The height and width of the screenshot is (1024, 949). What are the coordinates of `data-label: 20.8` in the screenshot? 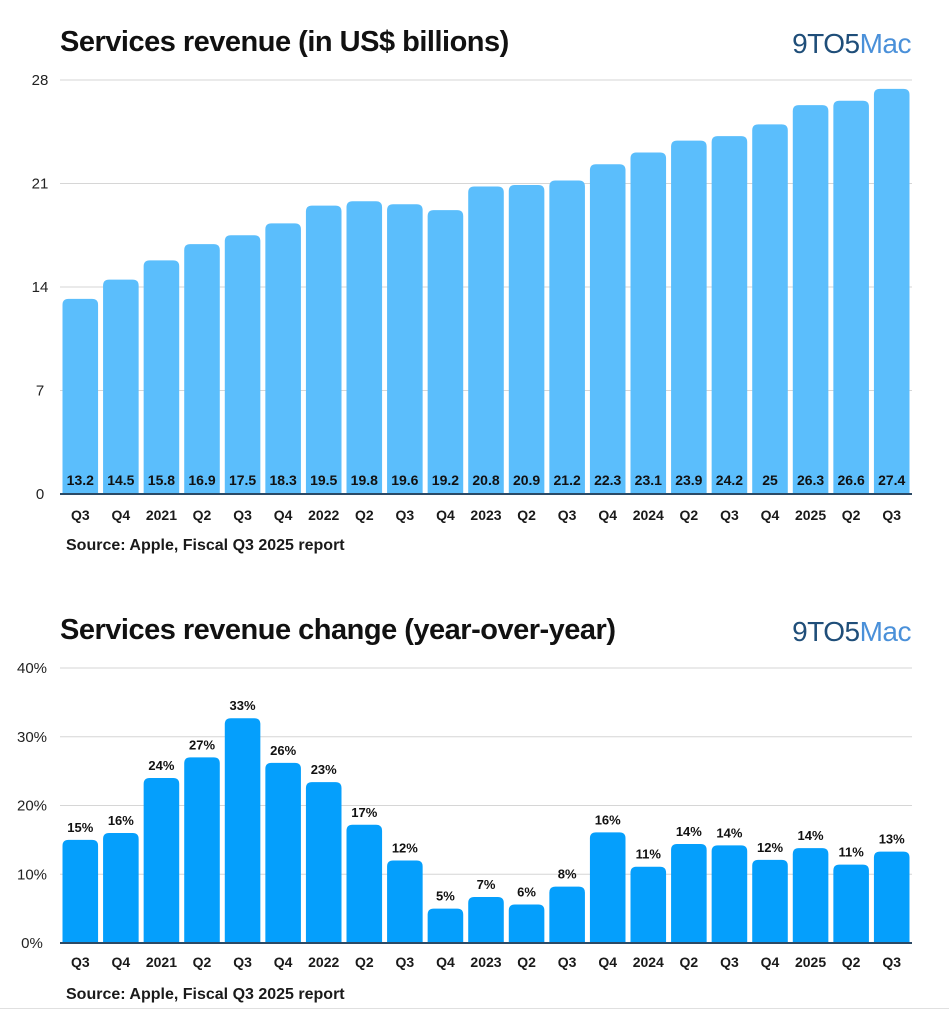 It's located at (485, 480).